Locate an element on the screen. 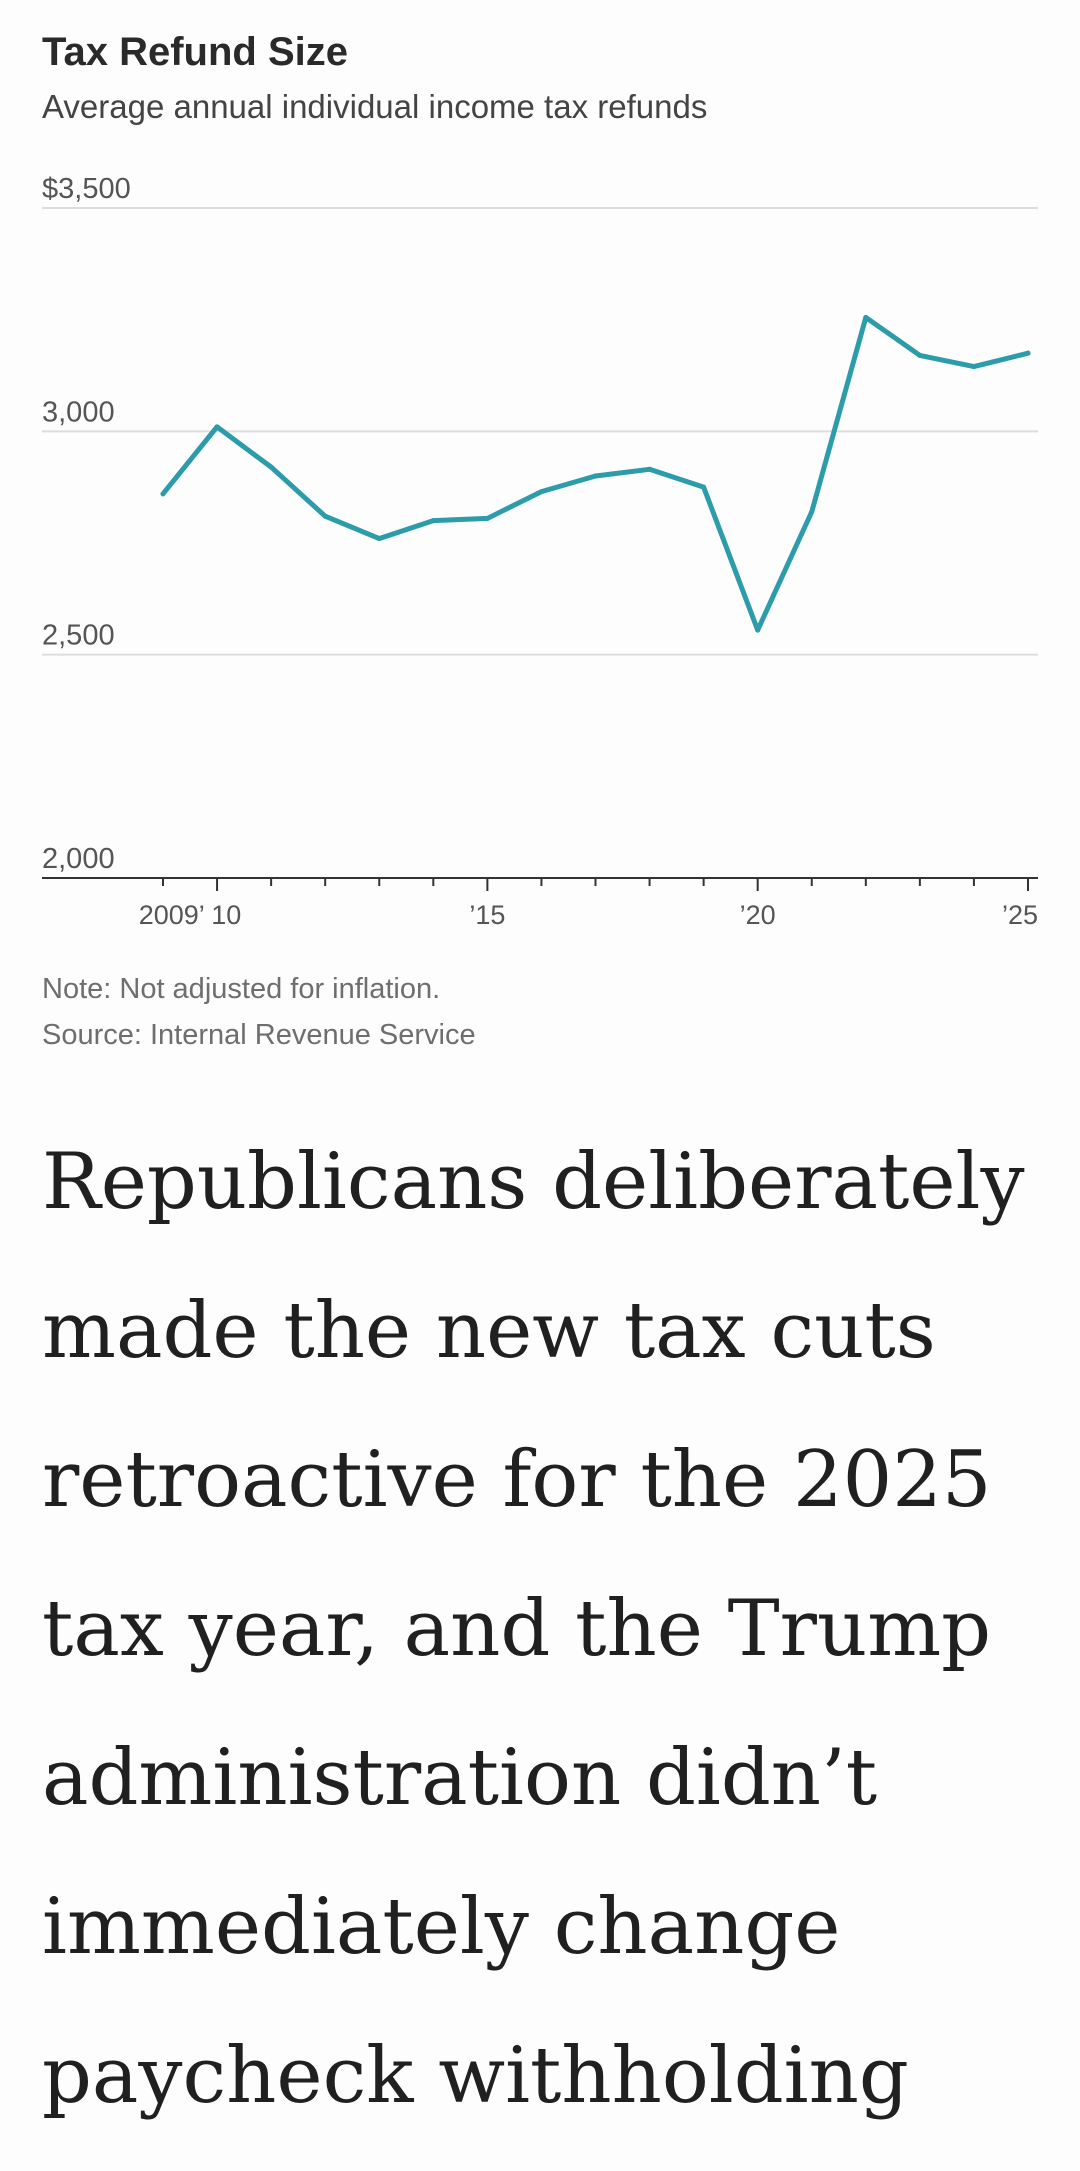 The image size is (1080, 2171). chart-title: Tax Refund Size is located at coordinates (195, 52).